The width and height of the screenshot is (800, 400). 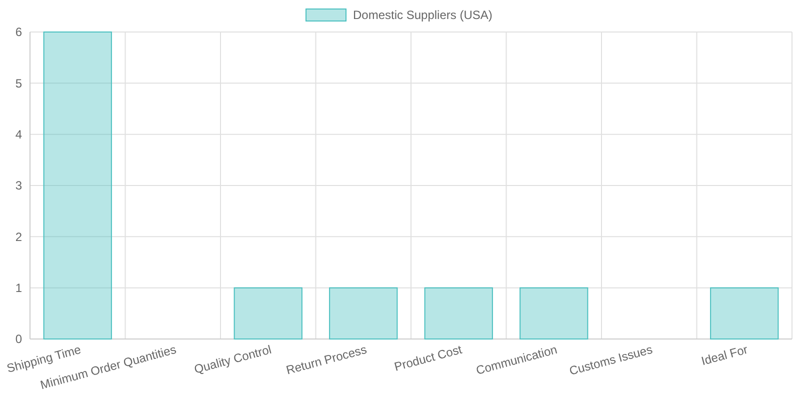 I want to click on x-tick-label: Ideal For, so click(x=725, y=355).